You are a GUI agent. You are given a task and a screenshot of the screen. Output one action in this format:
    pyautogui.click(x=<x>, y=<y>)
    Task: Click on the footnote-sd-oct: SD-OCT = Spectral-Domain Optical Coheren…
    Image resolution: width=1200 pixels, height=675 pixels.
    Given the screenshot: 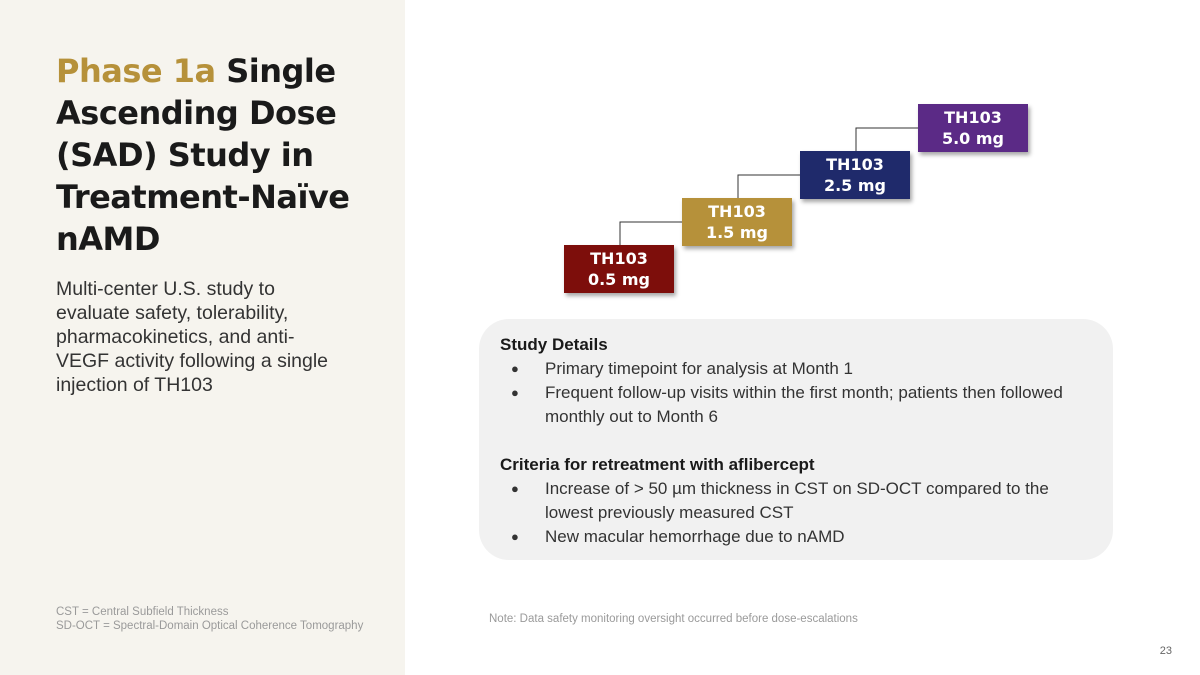 What is the action you would take?
    pyautogui.click(x=210, y=626)
    